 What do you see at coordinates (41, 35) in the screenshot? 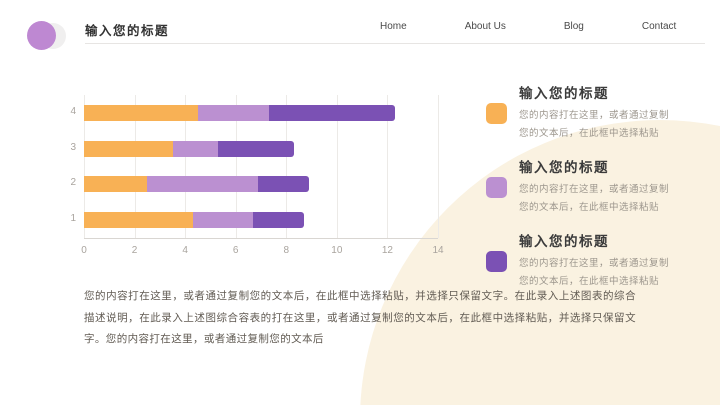
I see `logo-purple-circle` at bounding box center [41, 35].